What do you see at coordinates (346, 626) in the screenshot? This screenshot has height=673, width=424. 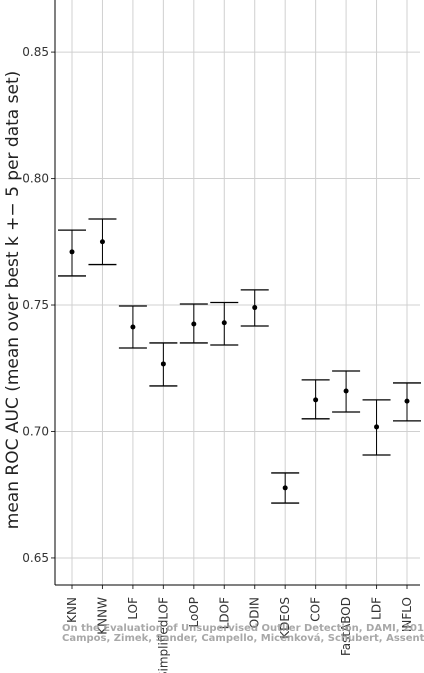 I see `x-tick-label: FastABOD` at bounding box center [346, 626].